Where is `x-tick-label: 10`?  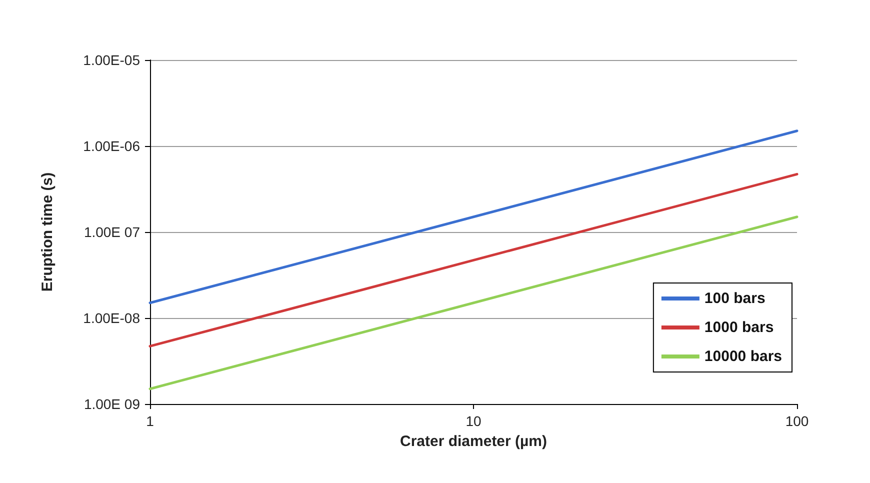
x-tick-label: 10 is located at coordinates (474, 421).